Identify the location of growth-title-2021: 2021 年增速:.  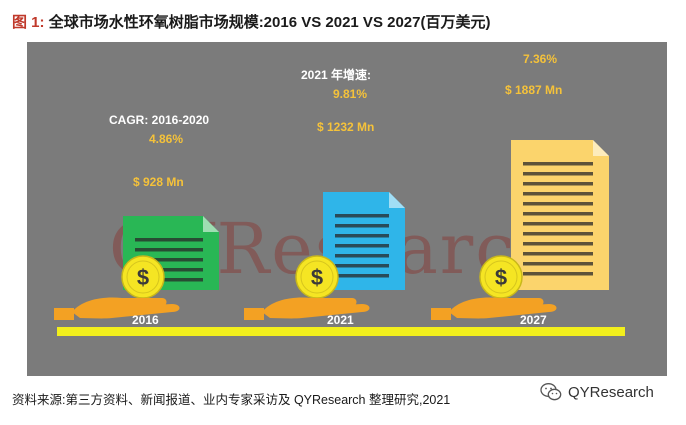
(336, 75).